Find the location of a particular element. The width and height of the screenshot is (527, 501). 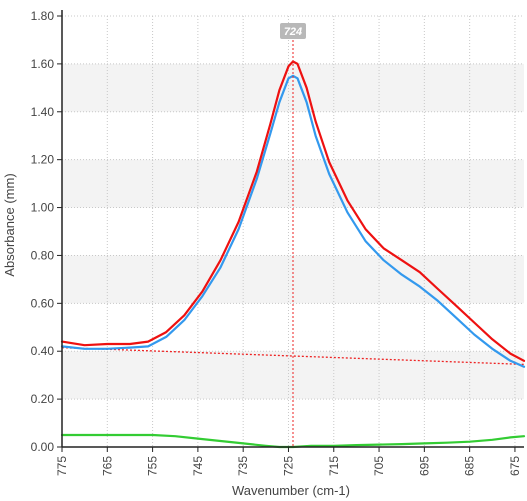

x-tick-label: 695 is located at coordinates (424, 466).